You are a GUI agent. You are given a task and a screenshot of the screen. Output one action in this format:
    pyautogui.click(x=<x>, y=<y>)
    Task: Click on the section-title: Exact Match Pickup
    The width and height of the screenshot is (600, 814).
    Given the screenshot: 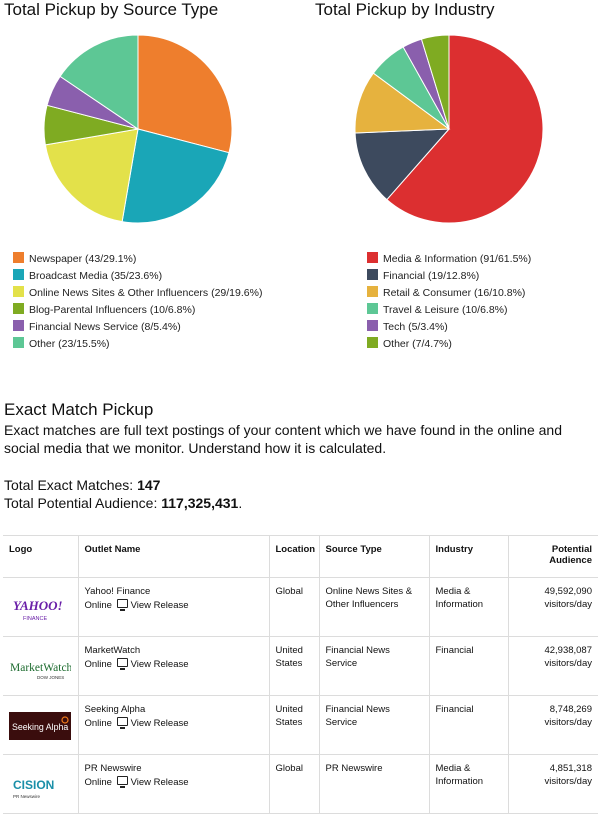 What is the action you would take?
    pyautogui.click(x=79, y=409)
    